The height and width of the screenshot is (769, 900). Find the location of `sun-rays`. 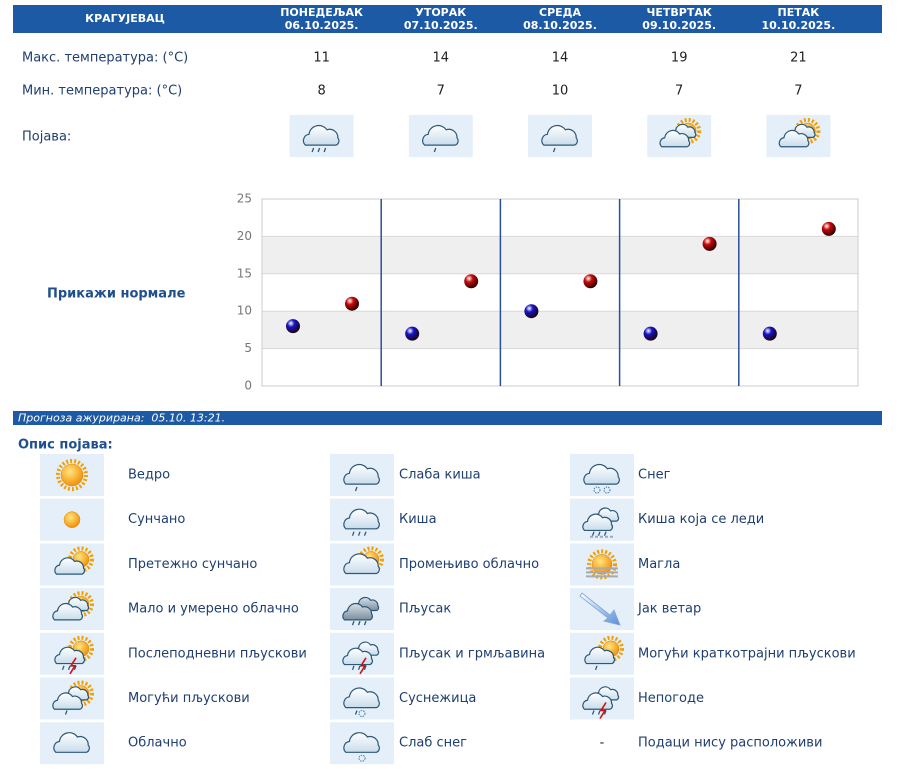

sun-rays is located at coordinates (72, 475).